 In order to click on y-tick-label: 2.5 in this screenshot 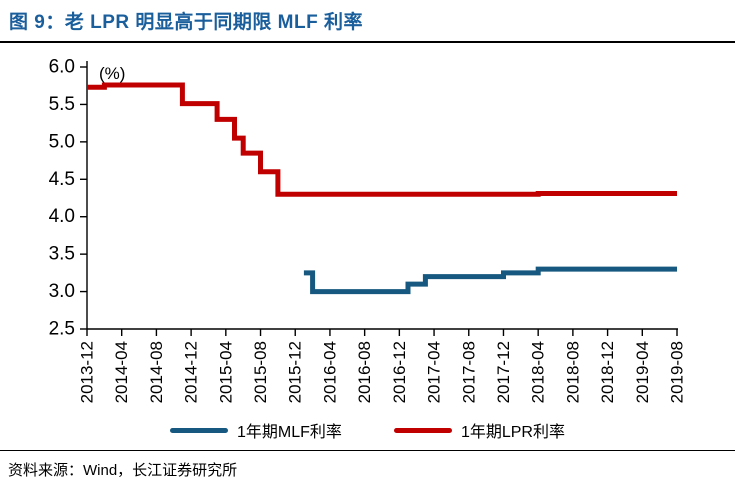, I will do `click(62, 329)`.